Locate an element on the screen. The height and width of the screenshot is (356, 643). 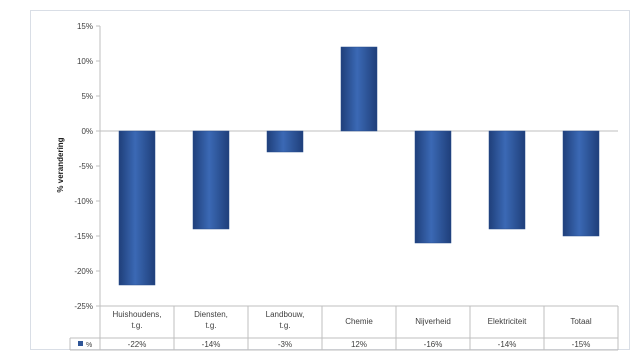
data-label: -3% is located at coordinates (285, 344).